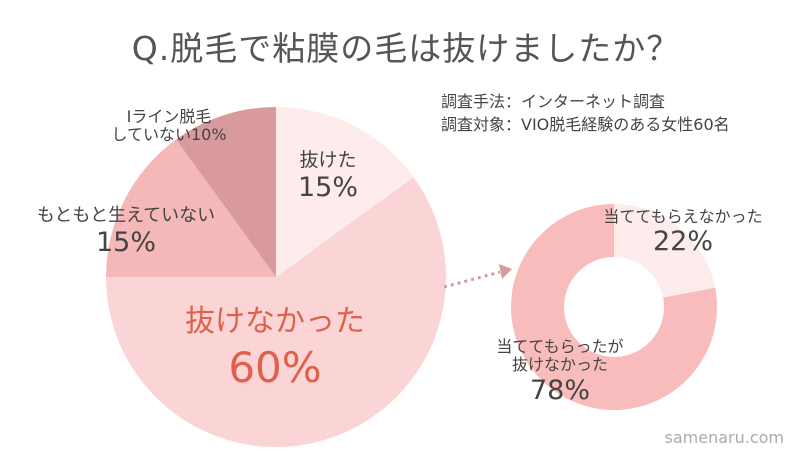 The image size is (812, 457). Describe the element at coordinates (724, 437) in the screenshot. I see `watermark: samenaru.com` at that location.